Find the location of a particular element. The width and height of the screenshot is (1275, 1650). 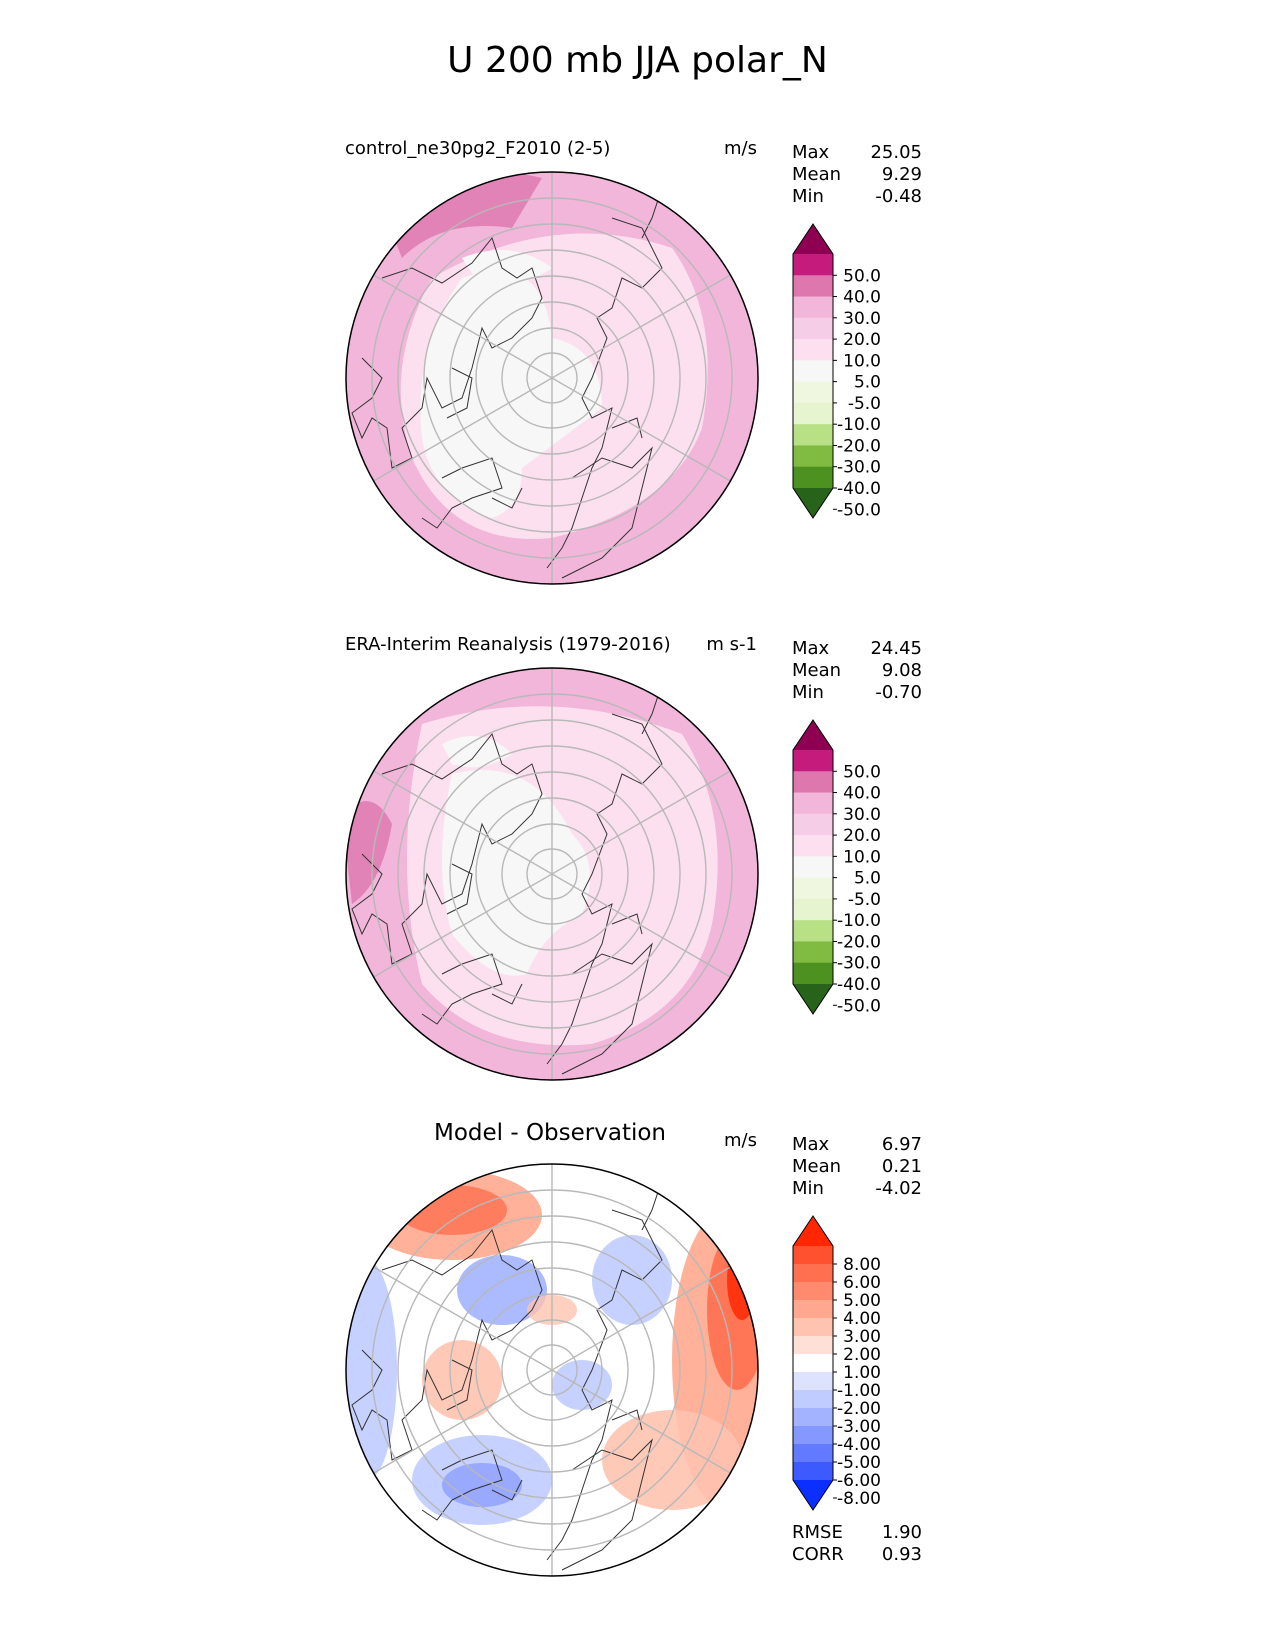

colorbar-tick-label: 2.00 is located at coordinates (862, 1355).